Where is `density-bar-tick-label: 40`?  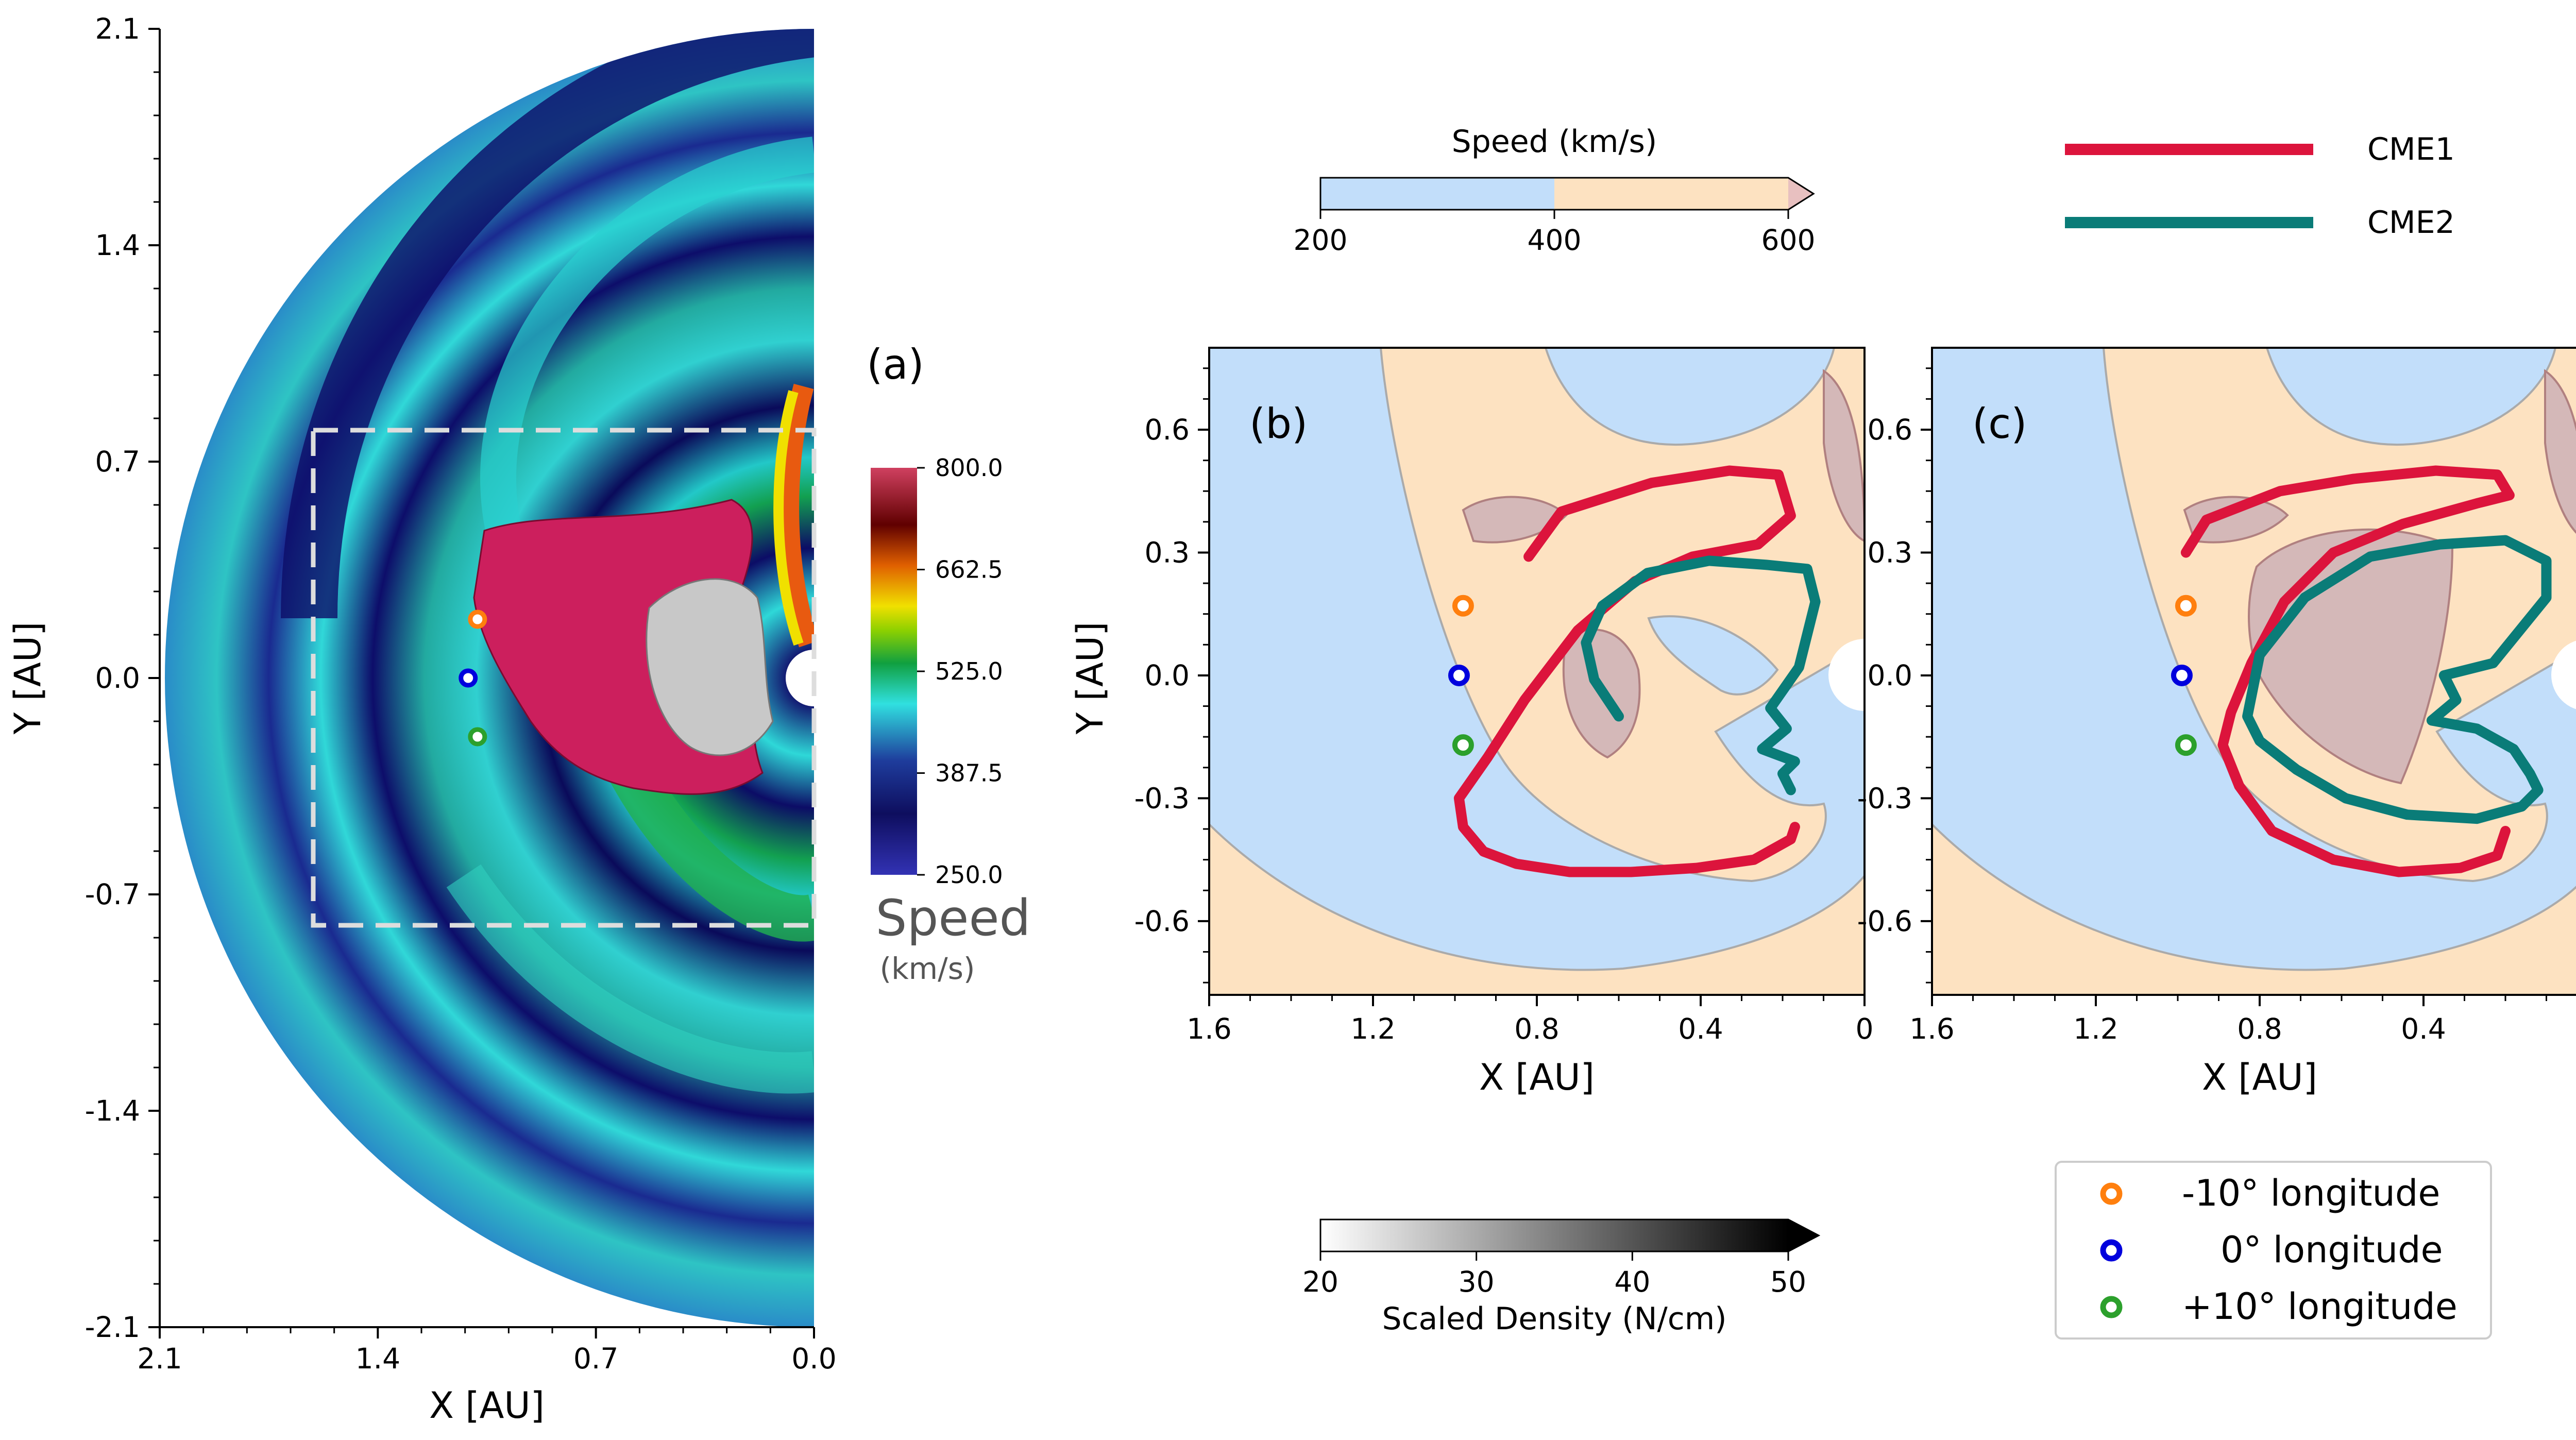
density-bar-tick-label: 40 is located at coordinates (1632, 1282).